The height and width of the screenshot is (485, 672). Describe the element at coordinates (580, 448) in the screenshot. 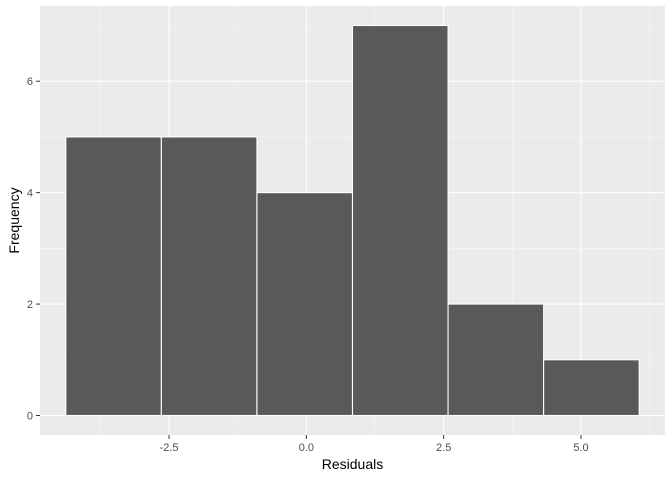

I see `x-tick-label: 5.0` at that location.